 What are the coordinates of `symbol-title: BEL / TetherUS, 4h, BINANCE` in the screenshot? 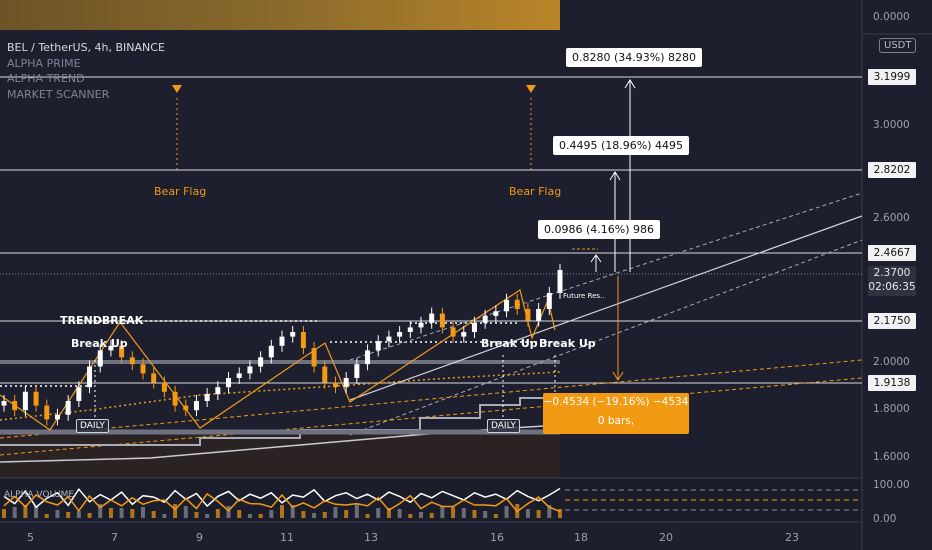 It's located at (86, 47).